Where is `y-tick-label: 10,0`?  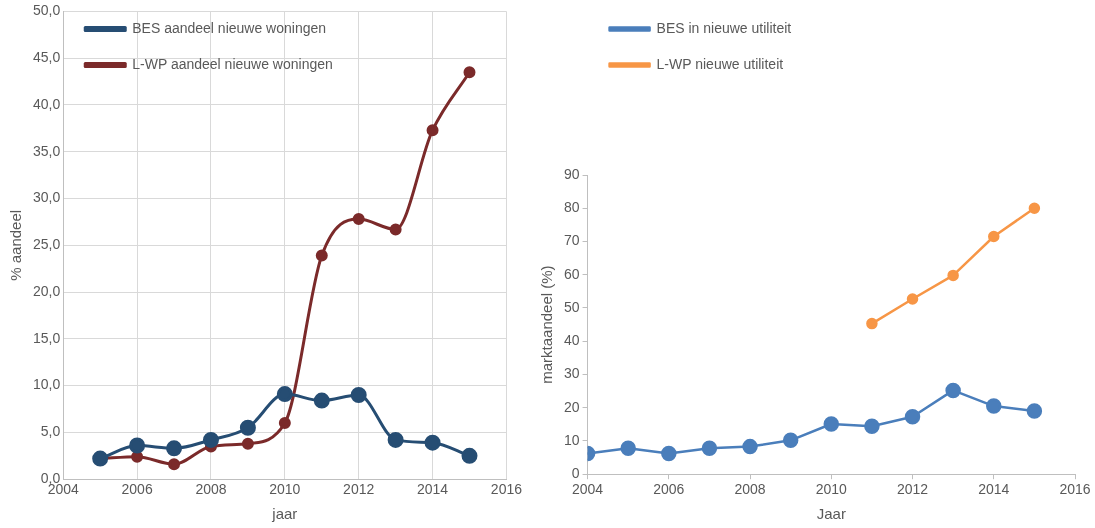
y-tick-label: 10,0 is located at coordinates (47, 384).